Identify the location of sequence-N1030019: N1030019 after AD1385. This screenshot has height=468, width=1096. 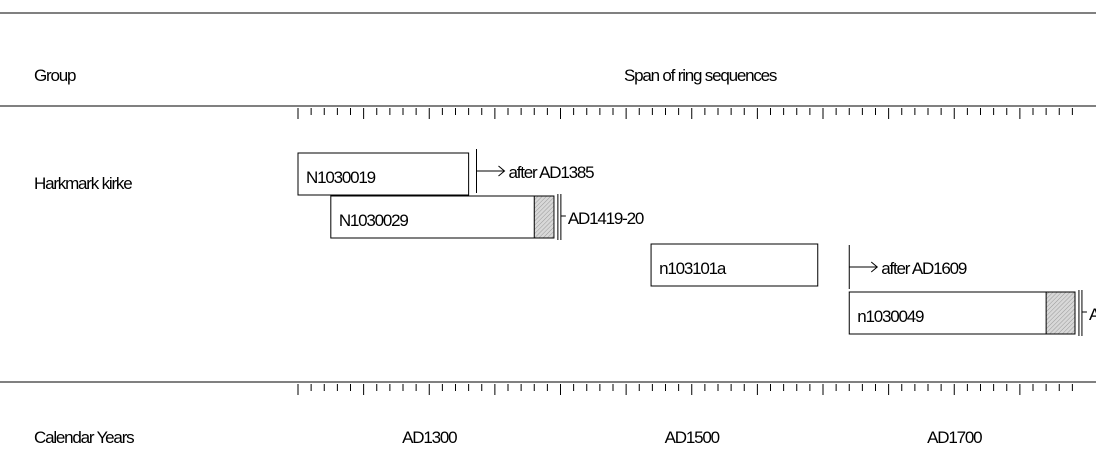
(446, 172).